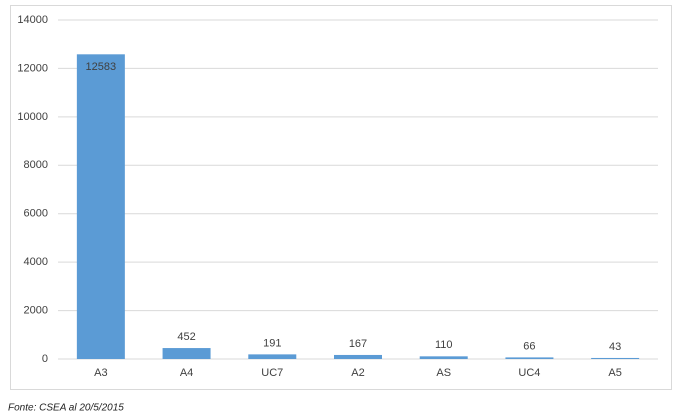 Image resolution: width=684 pixels, height=418 pixels. I want to click on data-label: 12583, so click(101, 67).